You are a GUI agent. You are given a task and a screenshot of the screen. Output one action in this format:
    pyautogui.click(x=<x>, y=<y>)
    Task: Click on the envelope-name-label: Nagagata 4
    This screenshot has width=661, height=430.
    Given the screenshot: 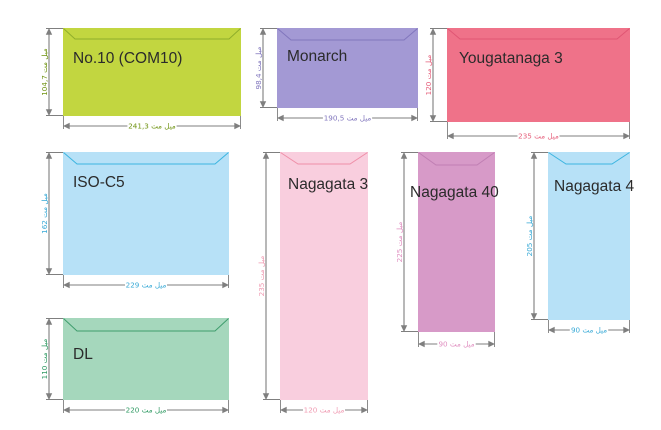 What is the action you would take?
    pyautogui.click(x=594, y=186)
    